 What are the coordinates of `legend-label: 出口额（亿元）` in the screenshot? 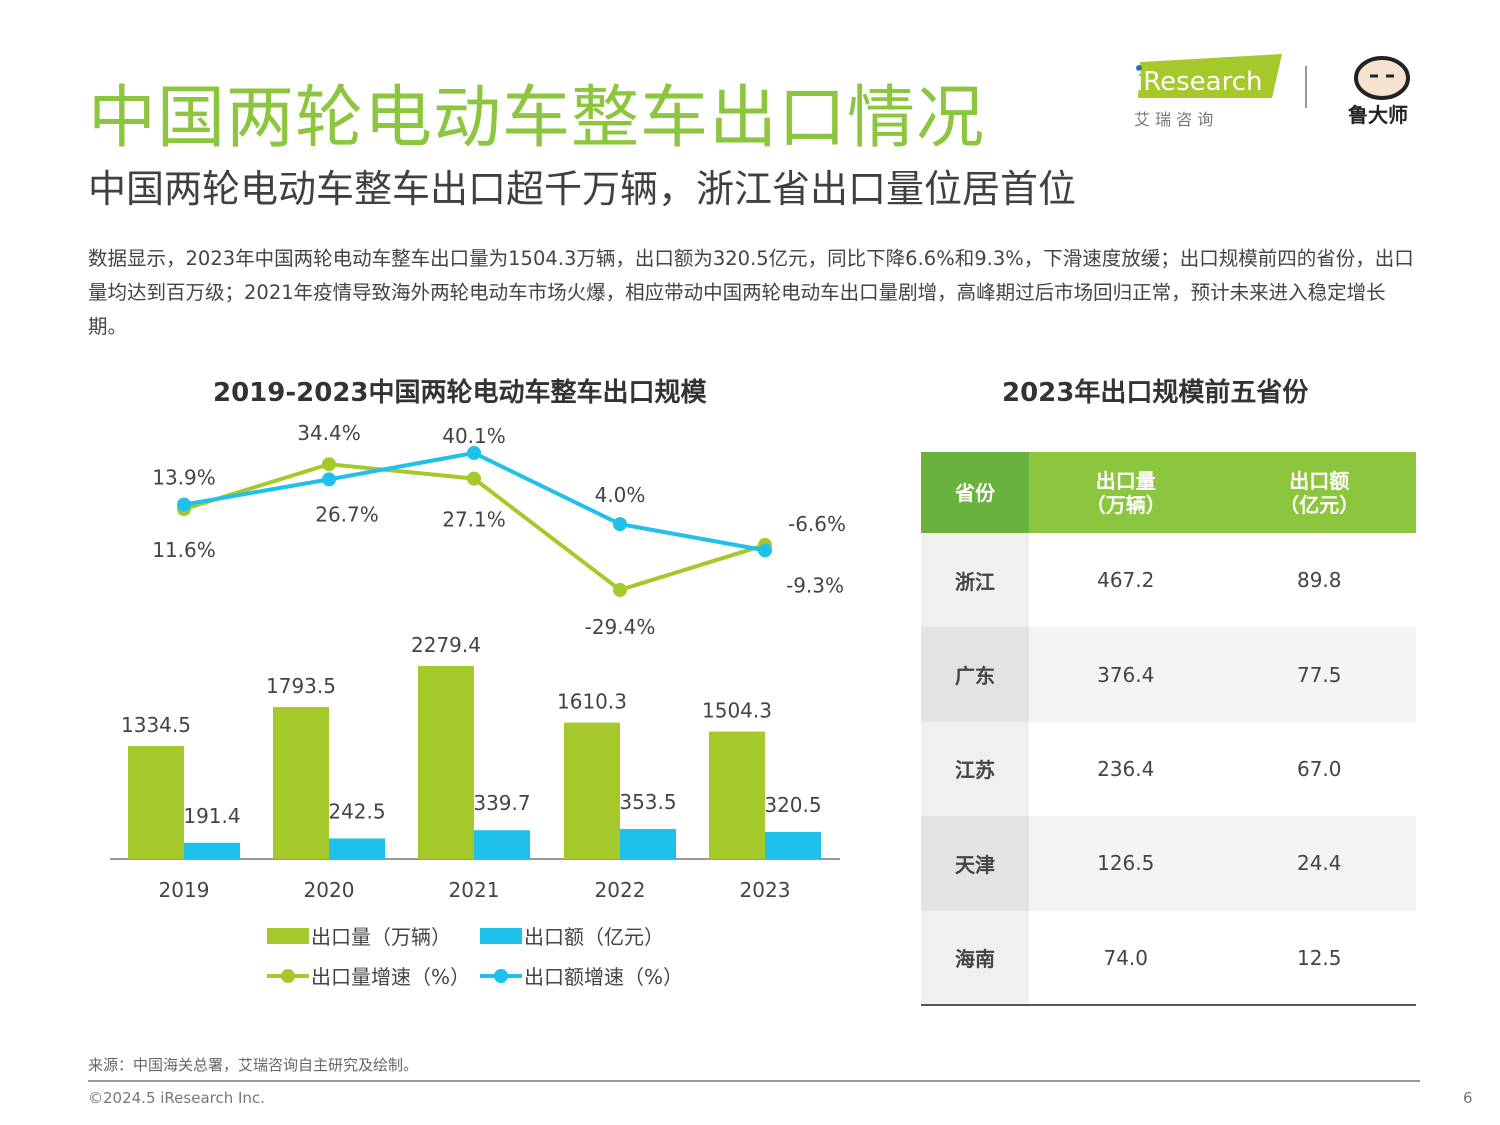 It's located at (594, 937).